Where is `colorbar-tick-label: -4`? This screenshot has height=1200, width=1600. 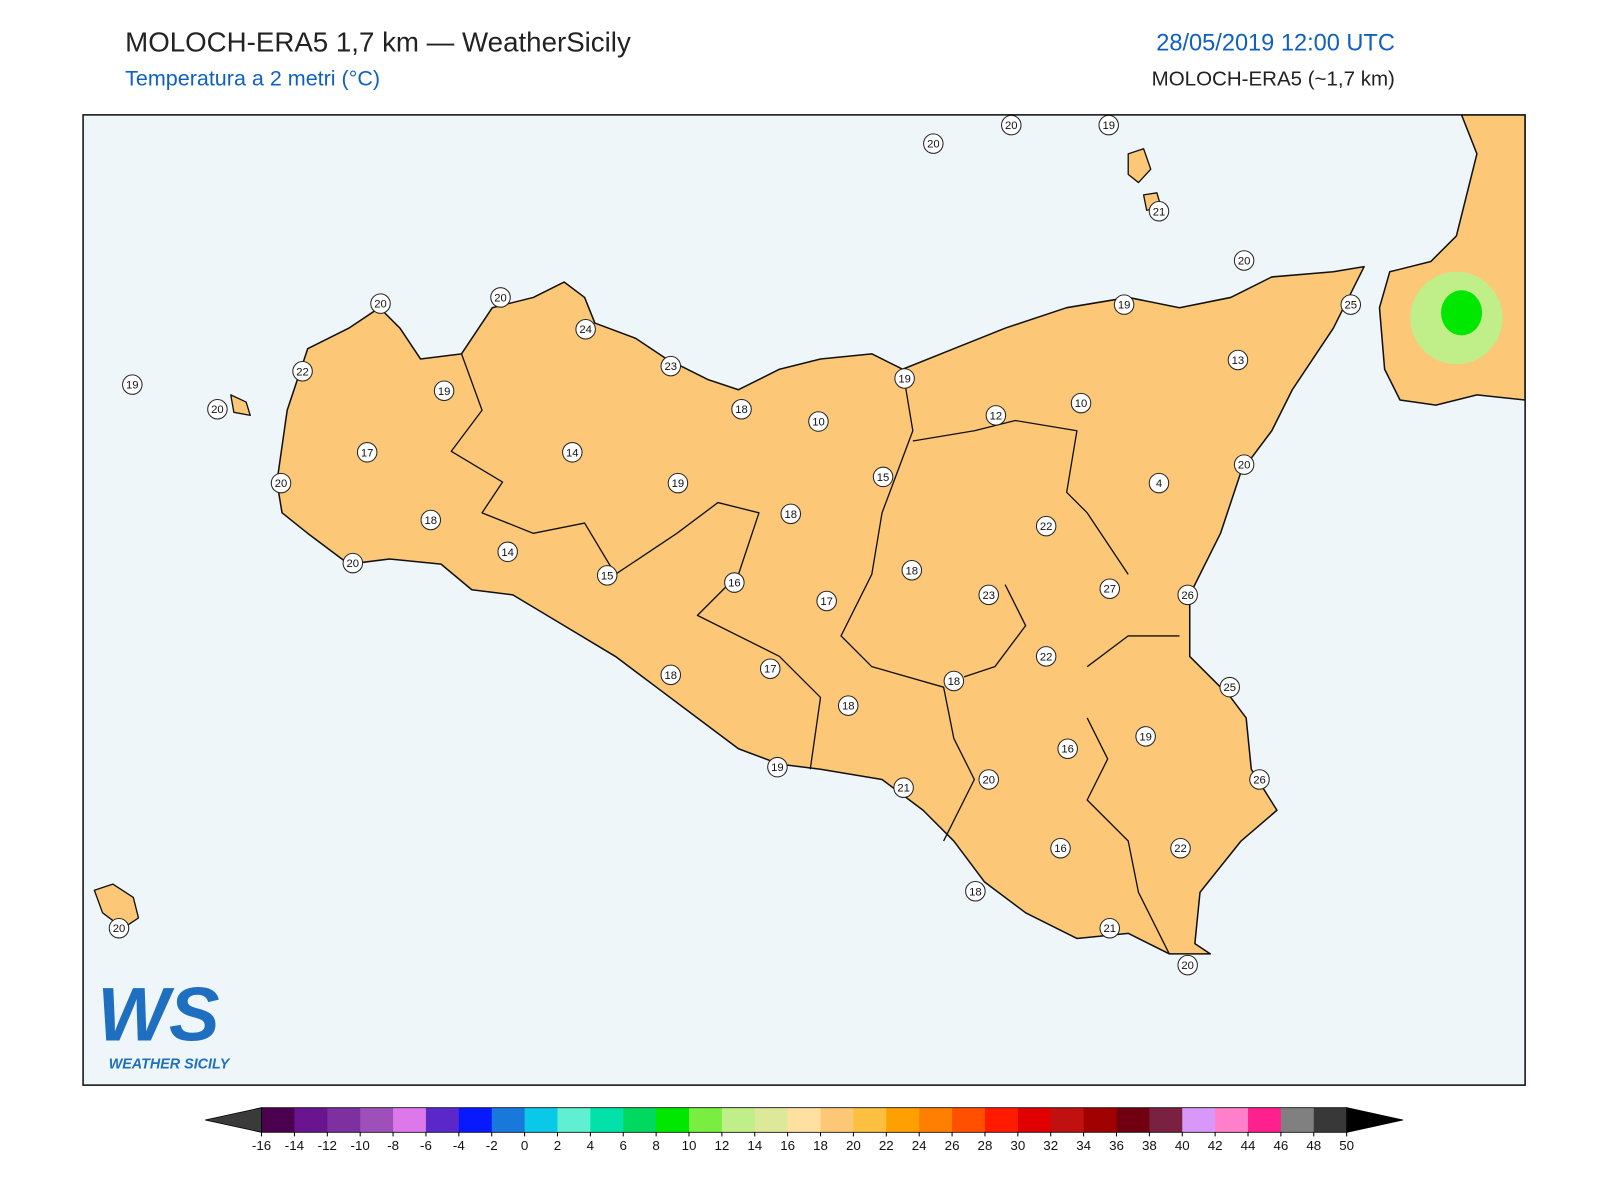 colorbar-tick-label: -4 is located at coordinates (459, 1145).